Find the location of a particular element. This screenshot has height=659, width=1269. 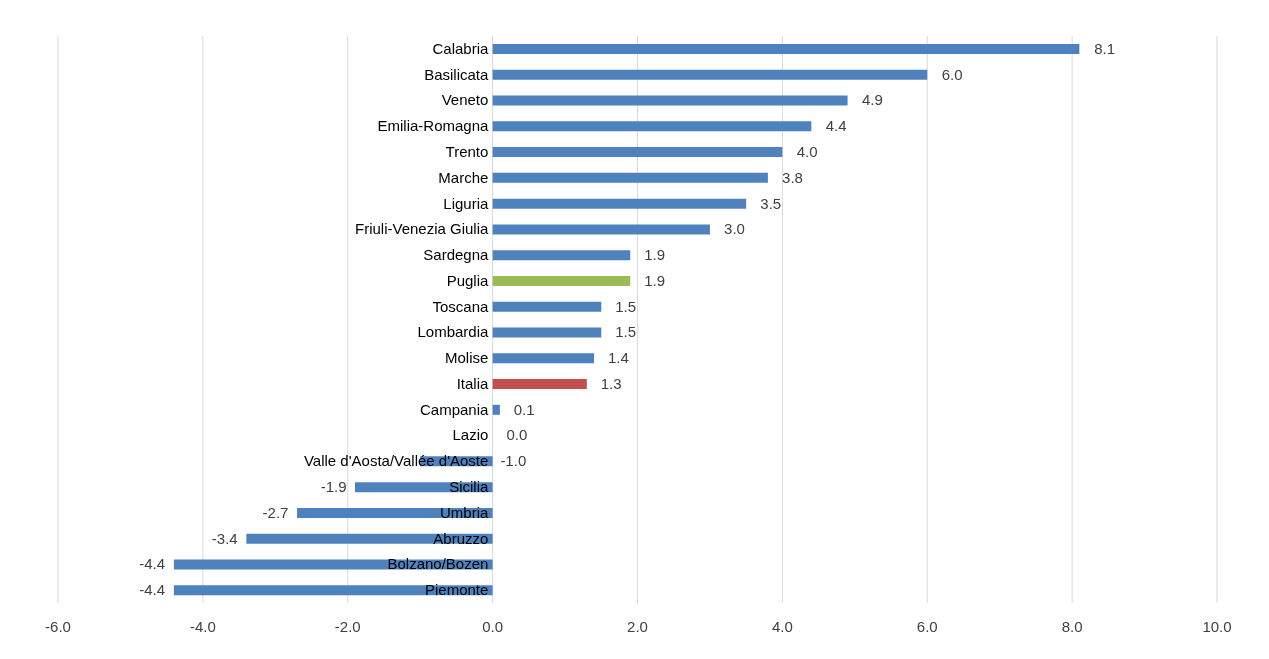

y-tick-label: Italia is located at coordinates (473, 383).